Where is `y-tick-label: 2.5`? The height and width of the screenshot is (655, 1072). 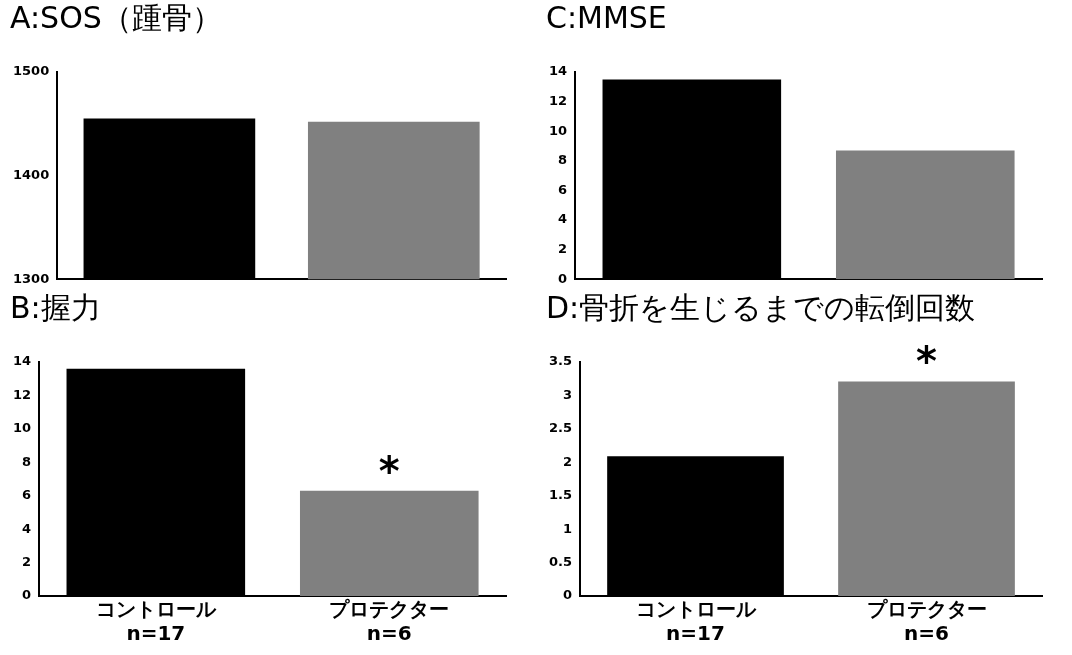
y-tick-label: 2.5 is located at coordinates (561, 428).